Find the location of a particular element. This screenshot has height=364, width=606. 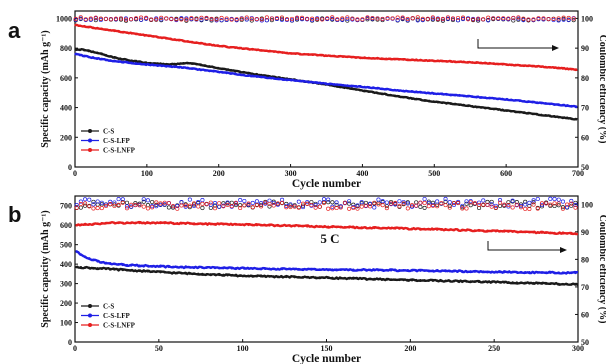

efficiency-series-c-s-lnfp is located at coordinates (326, 205).